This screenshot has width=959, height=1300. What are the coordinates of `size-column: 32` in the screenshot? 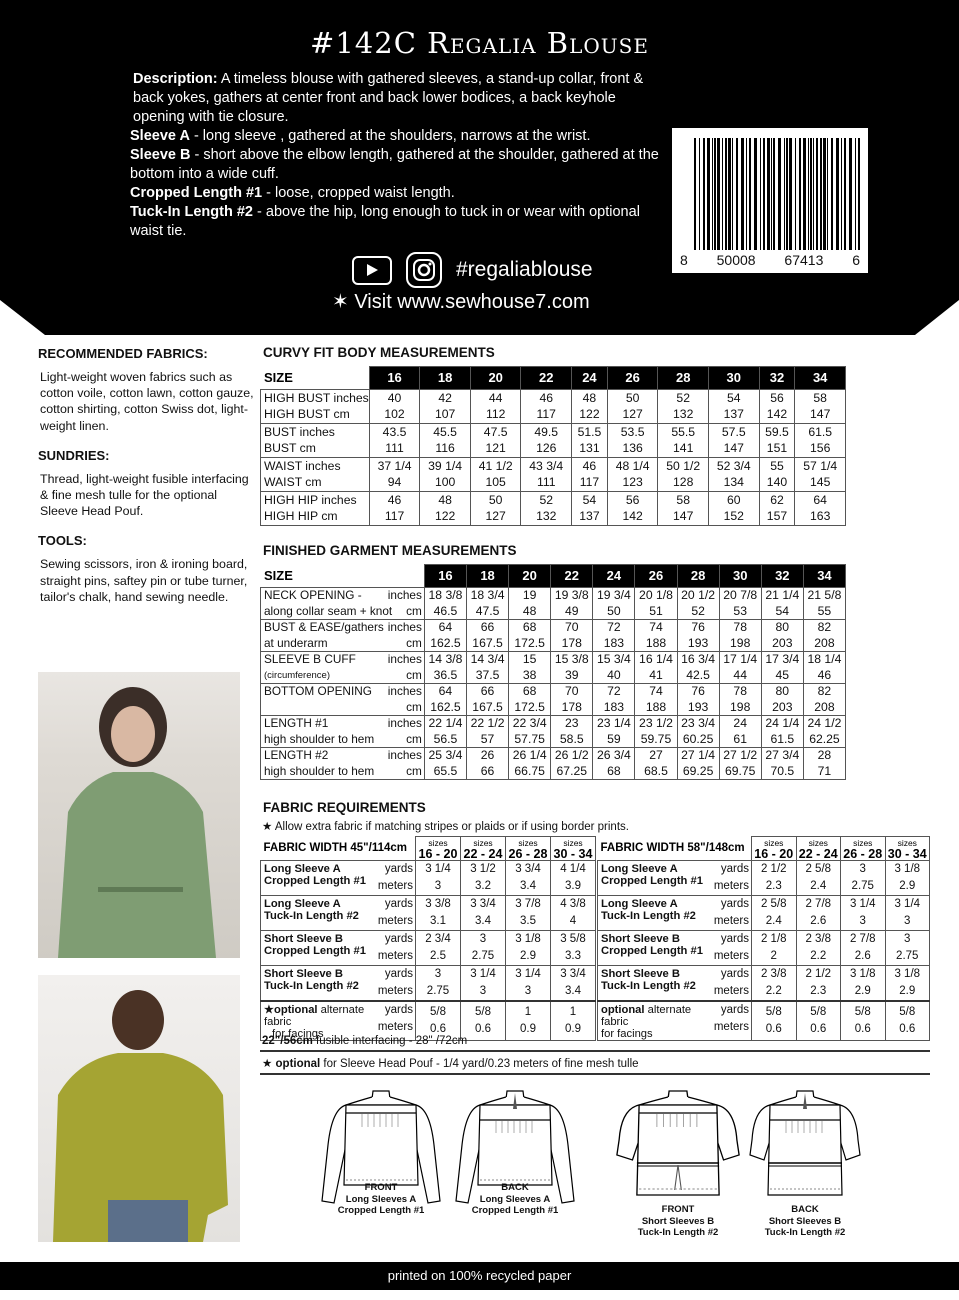 It's located at (782, 576).